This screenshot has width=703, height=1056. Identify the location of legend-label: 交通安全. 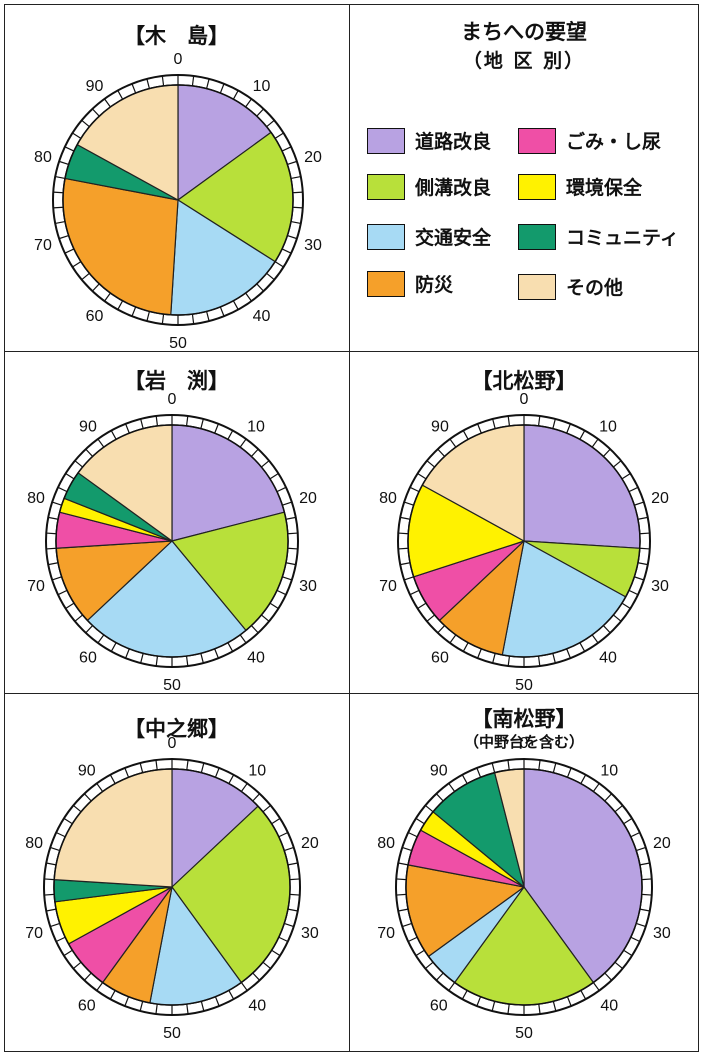
(453, 236).